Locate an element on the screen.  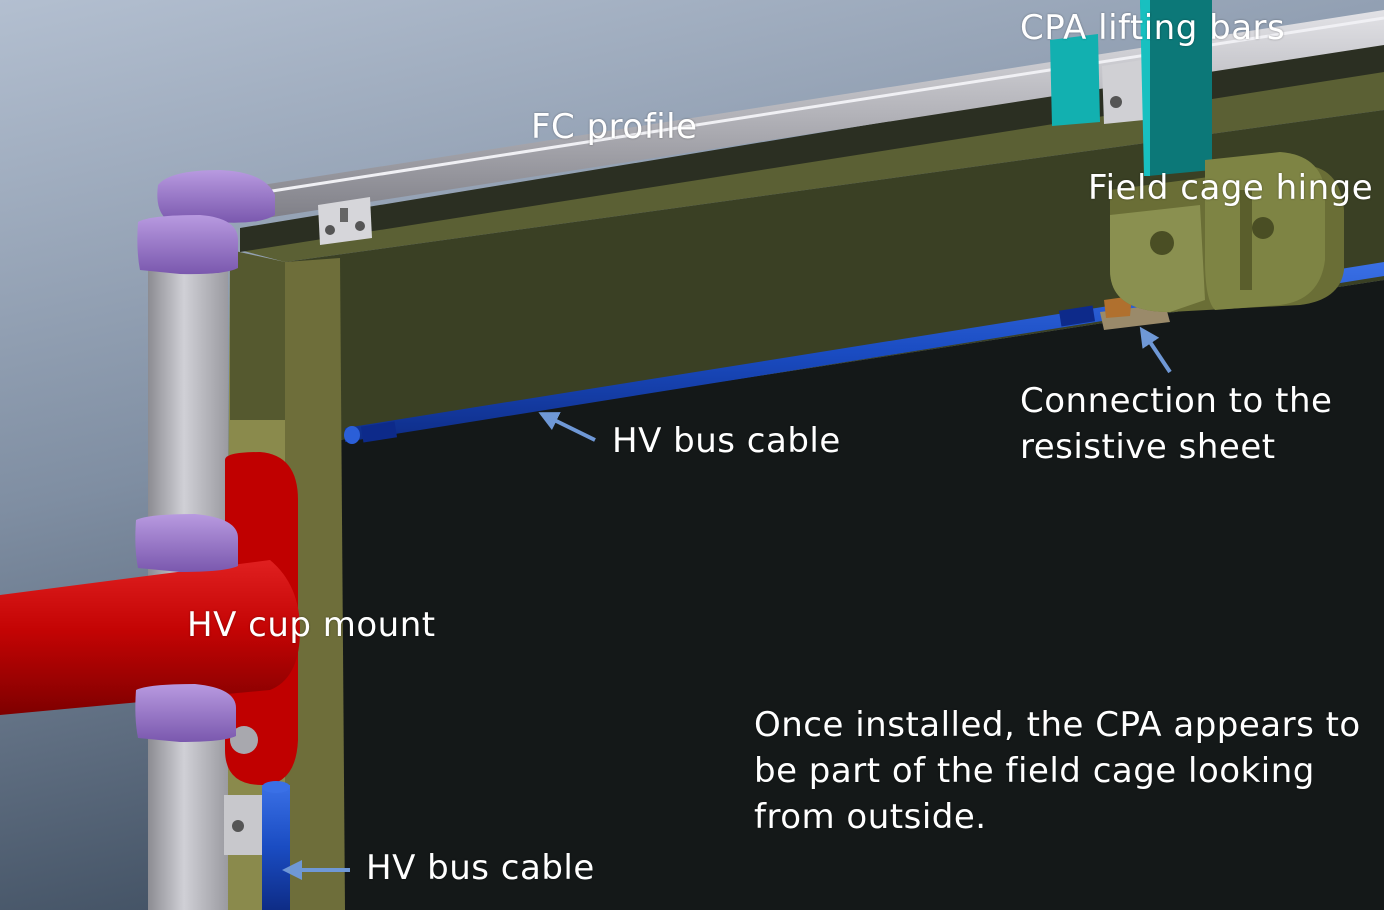
rail-bracket-right is located at coordinates (1123, 92).